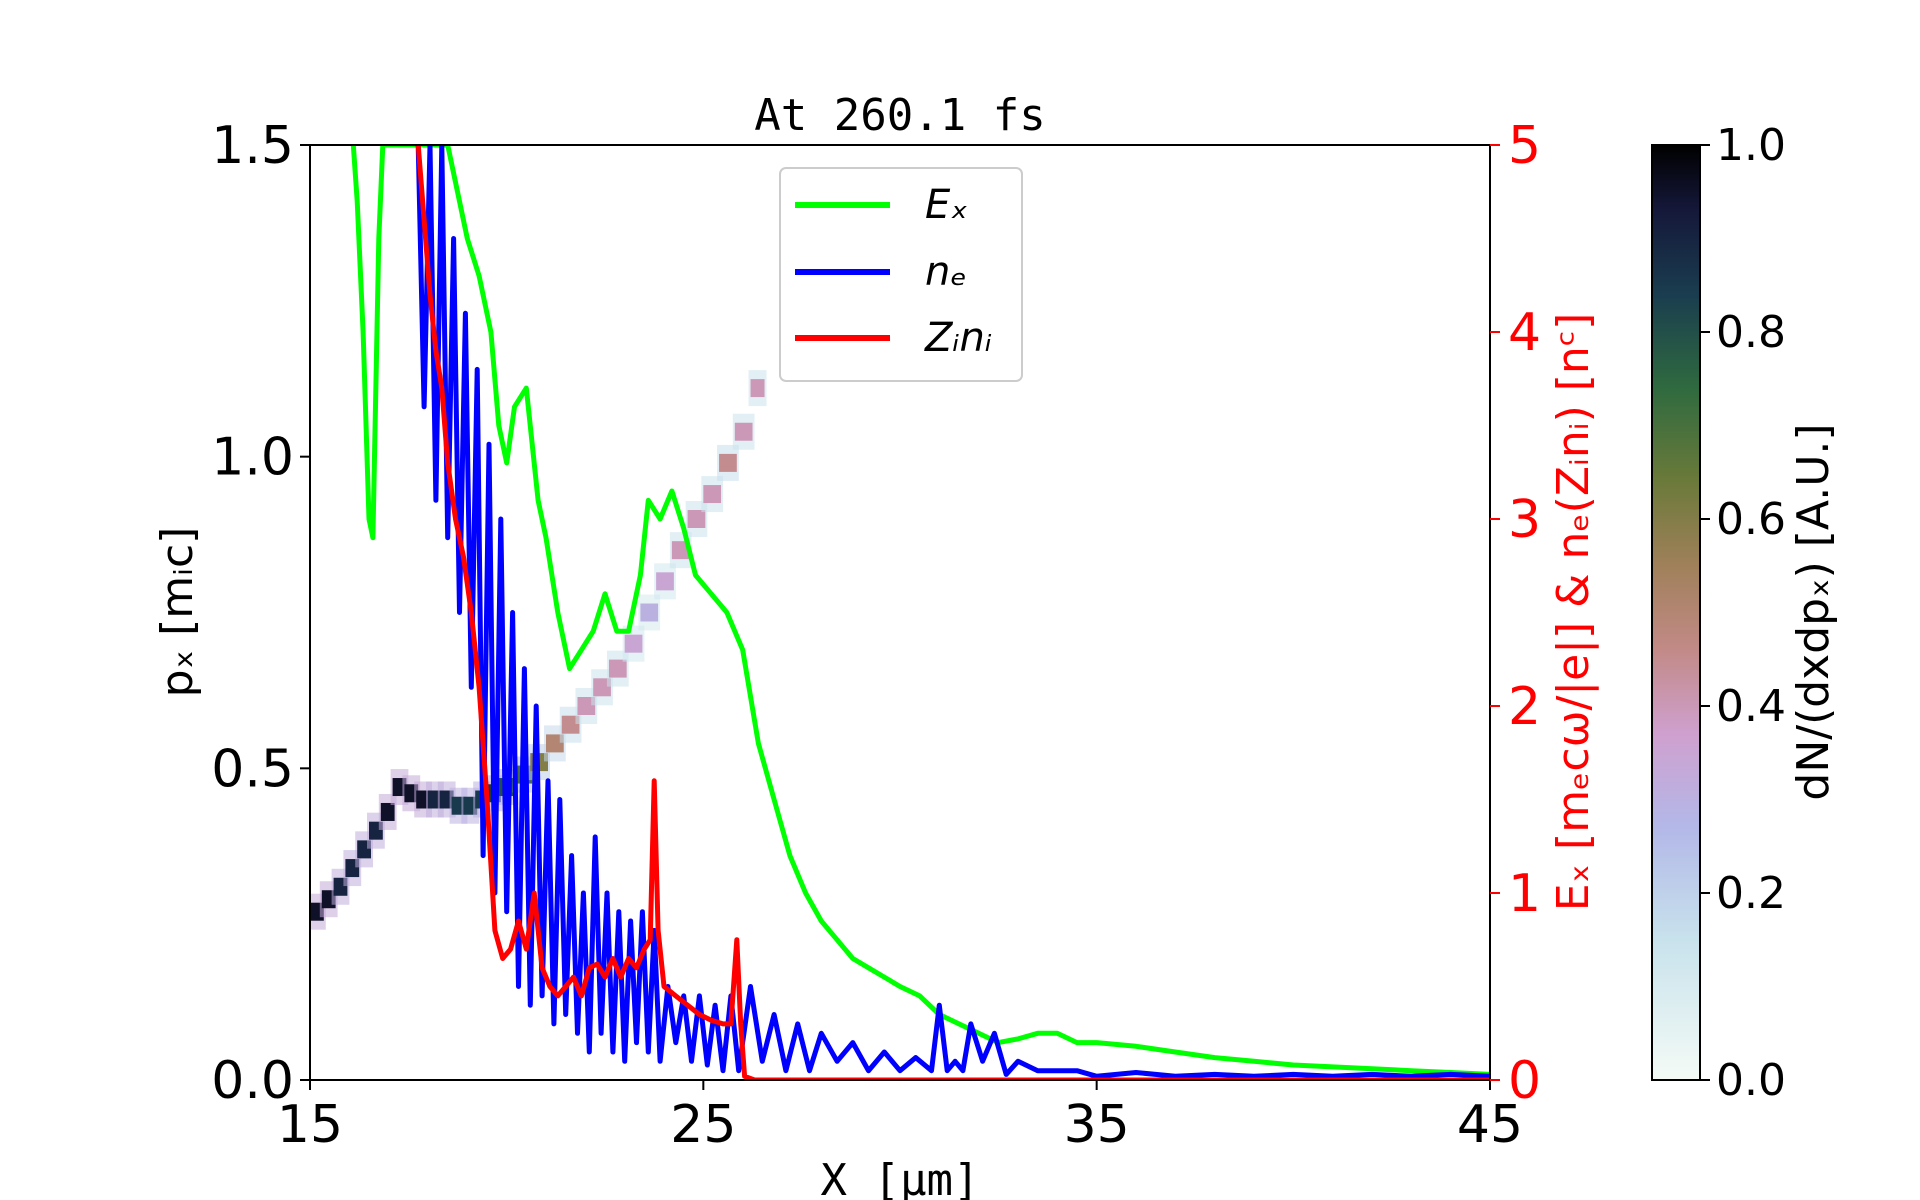 The image size is (1920, 1200). I want to click on y-right-axis-label: Eₓ [mₑcω/|e|] & nₑ(Zᵢnᵢ) [nᶜ], so click(1573, 612).